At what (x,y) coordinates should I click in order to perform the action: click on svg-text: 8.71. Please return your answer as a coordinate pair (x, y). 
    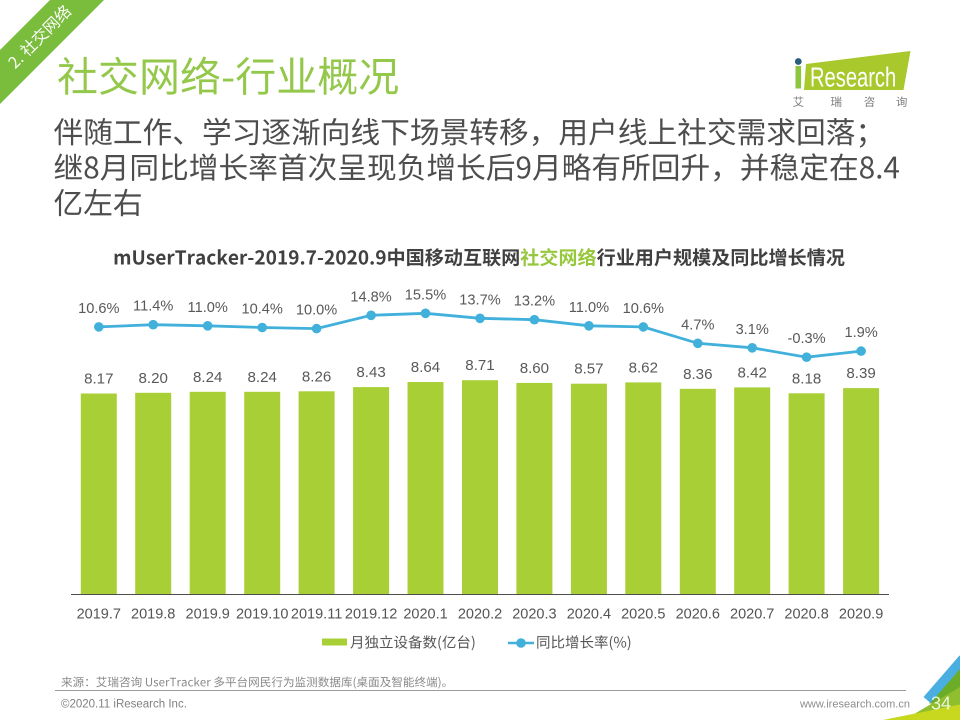
    Looking at the image, I should click on (479, 365).